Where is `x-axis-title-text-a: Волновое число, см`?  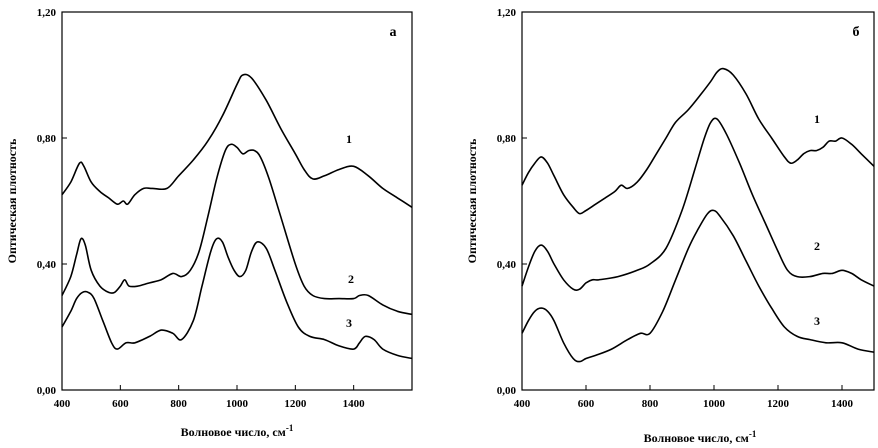
x-axis-title-text-a: Волновое число, см is located at coordinates (233, 432).